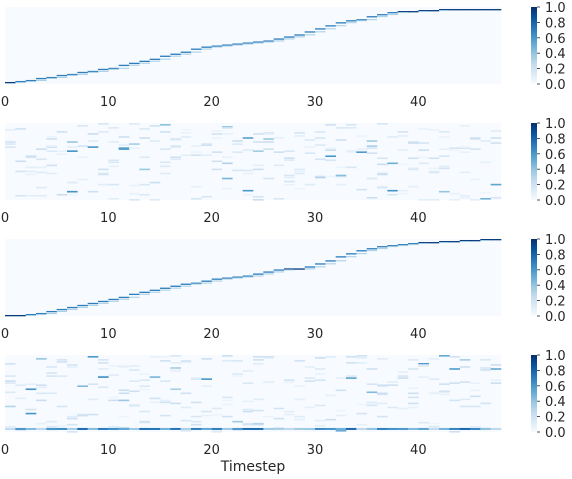 The width and height of the screenshot is (572, 479). I want to click on x-tick-label: 30, so click(315, 218).